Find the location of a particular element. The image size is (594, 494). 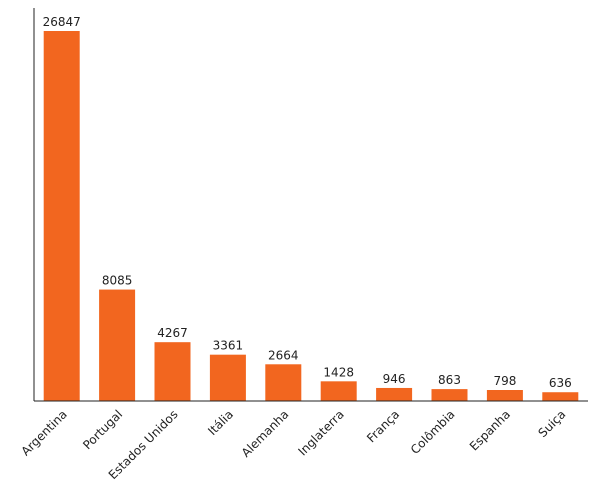

x-tick-label: França is located at coordinates (383, 426).